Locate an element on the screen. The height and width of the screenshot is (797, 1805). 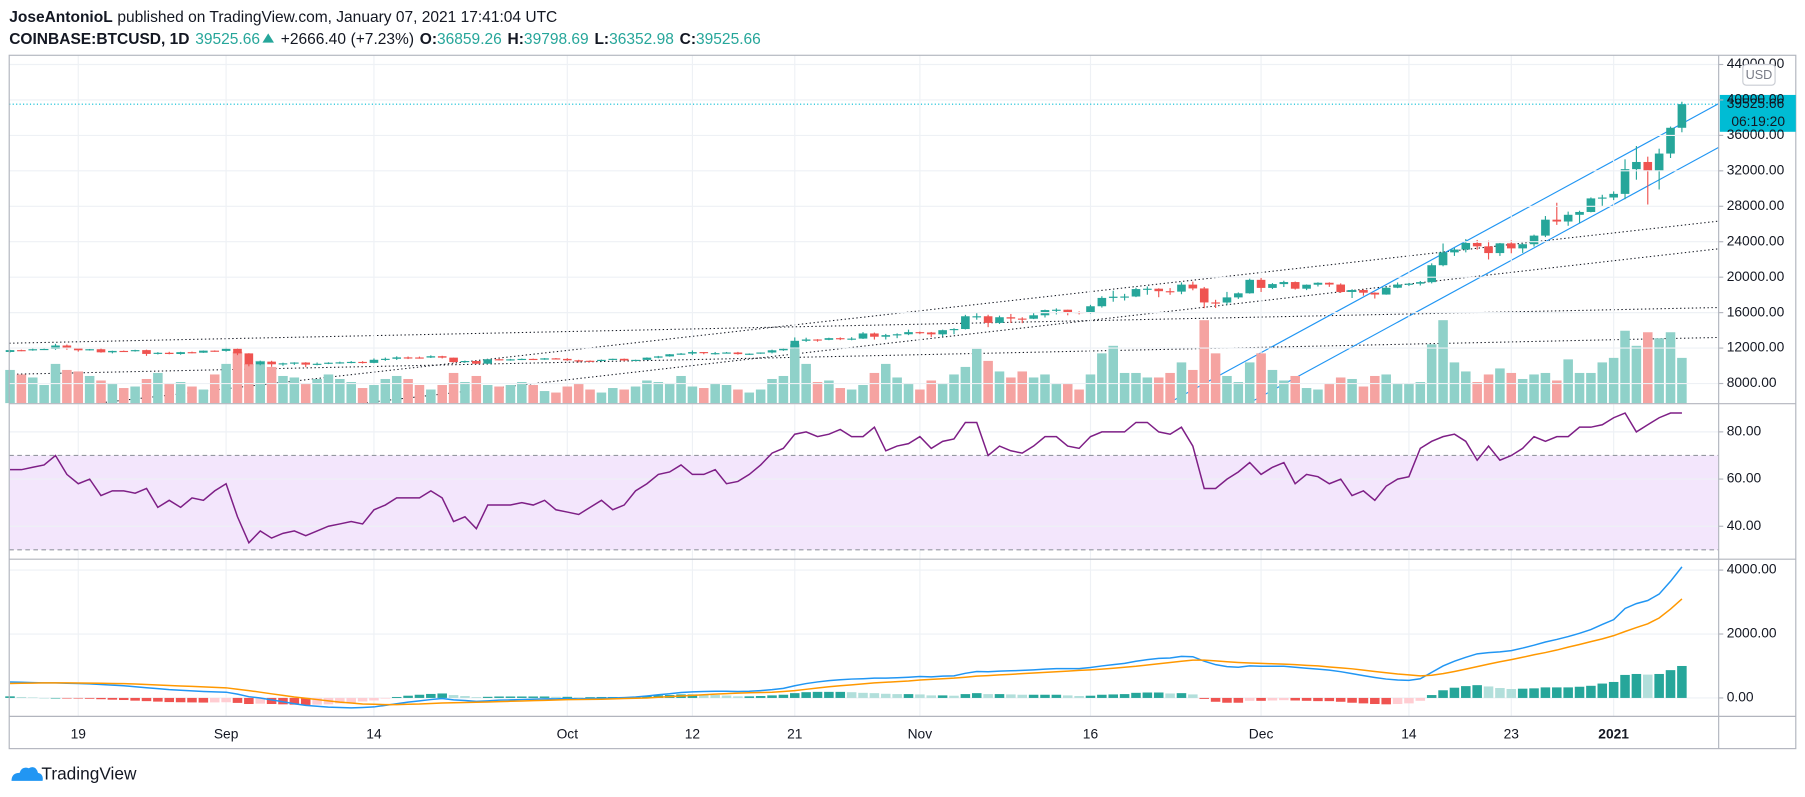
y-tick-label: 8000.00 is located at coordinates (1752, 382).